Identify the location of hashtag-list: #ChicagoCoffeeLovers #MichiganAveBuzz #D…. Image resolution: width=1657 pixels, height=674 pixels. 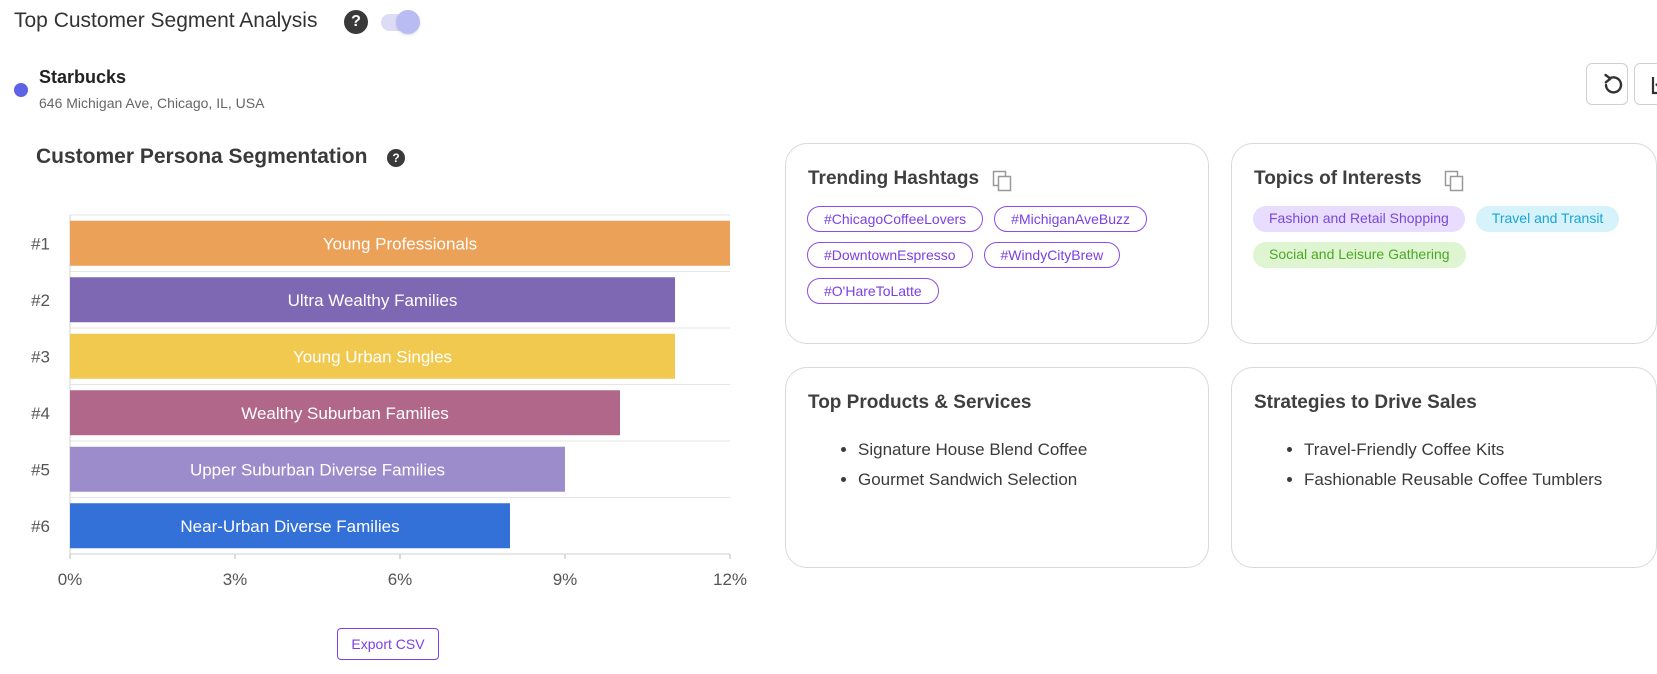
(1002, 255).